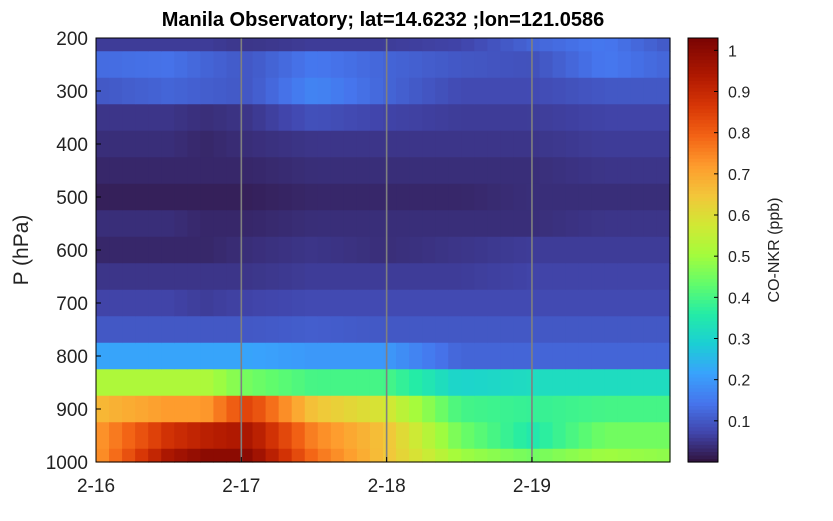  Describe the element at coordinates (739, 216) in the screenshot. I see `colorbar-tick-label: 0.6` at that location.